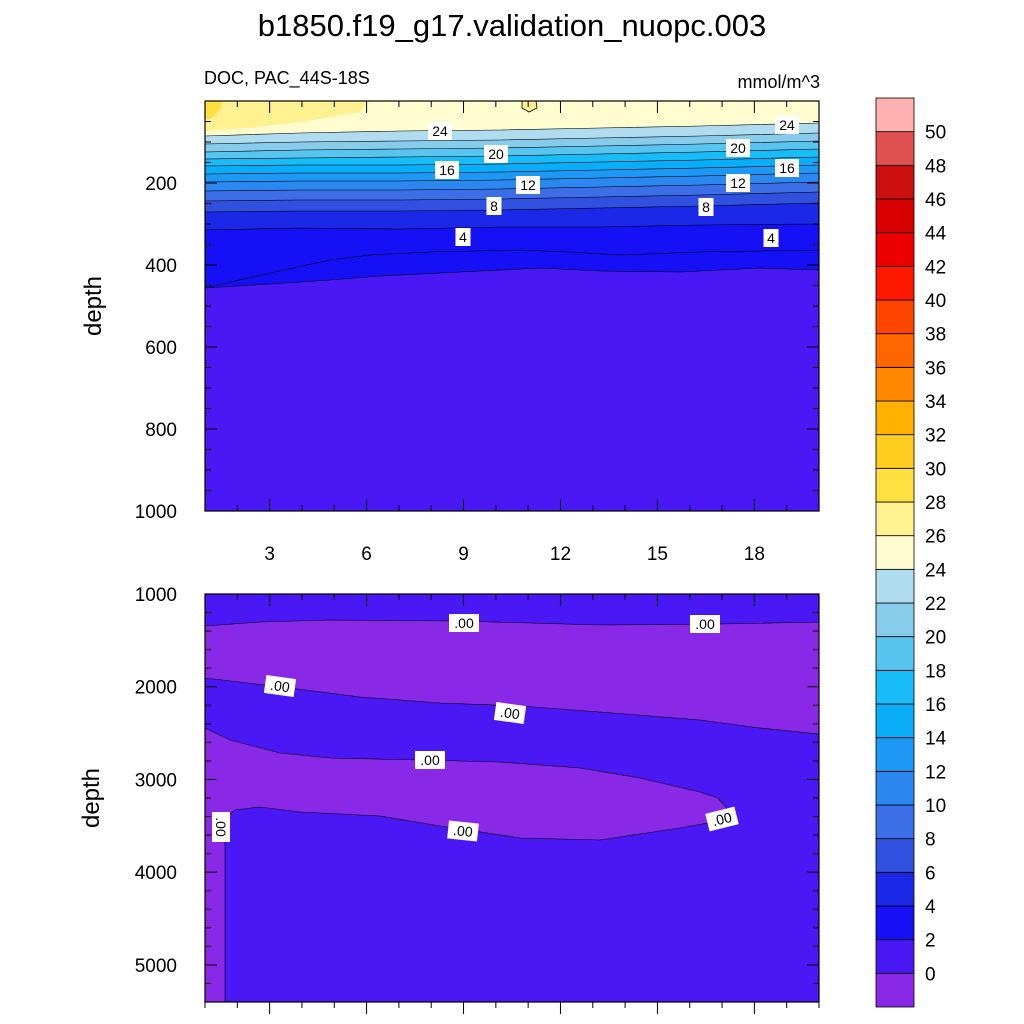 The height and width of the screenshot is (1024, 1024). Describe the element at coordinates (287, 78) in the screenshot. I see `variable-region-label: DOC, PAC_44S-18S` at that location.